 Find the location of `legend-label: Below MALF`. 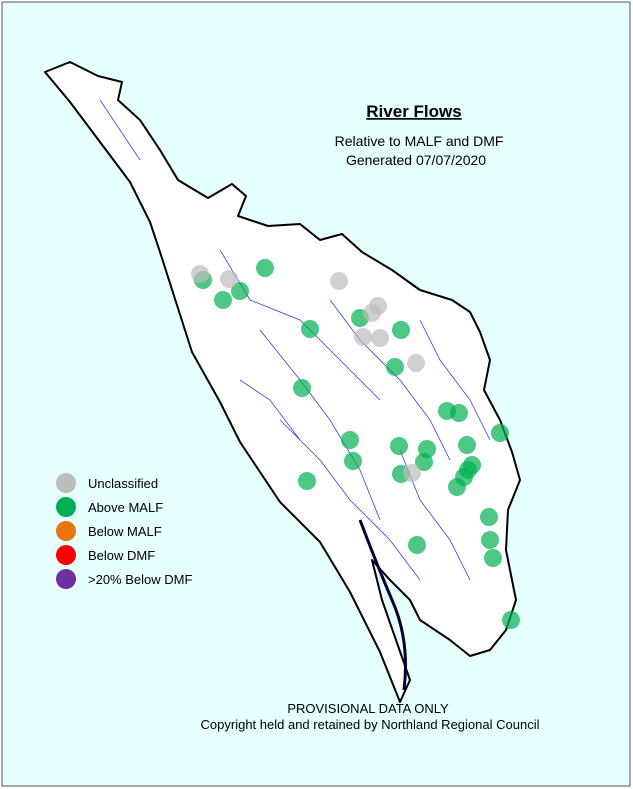

legend-label: Below MALF is located at coordinates (125, 531).